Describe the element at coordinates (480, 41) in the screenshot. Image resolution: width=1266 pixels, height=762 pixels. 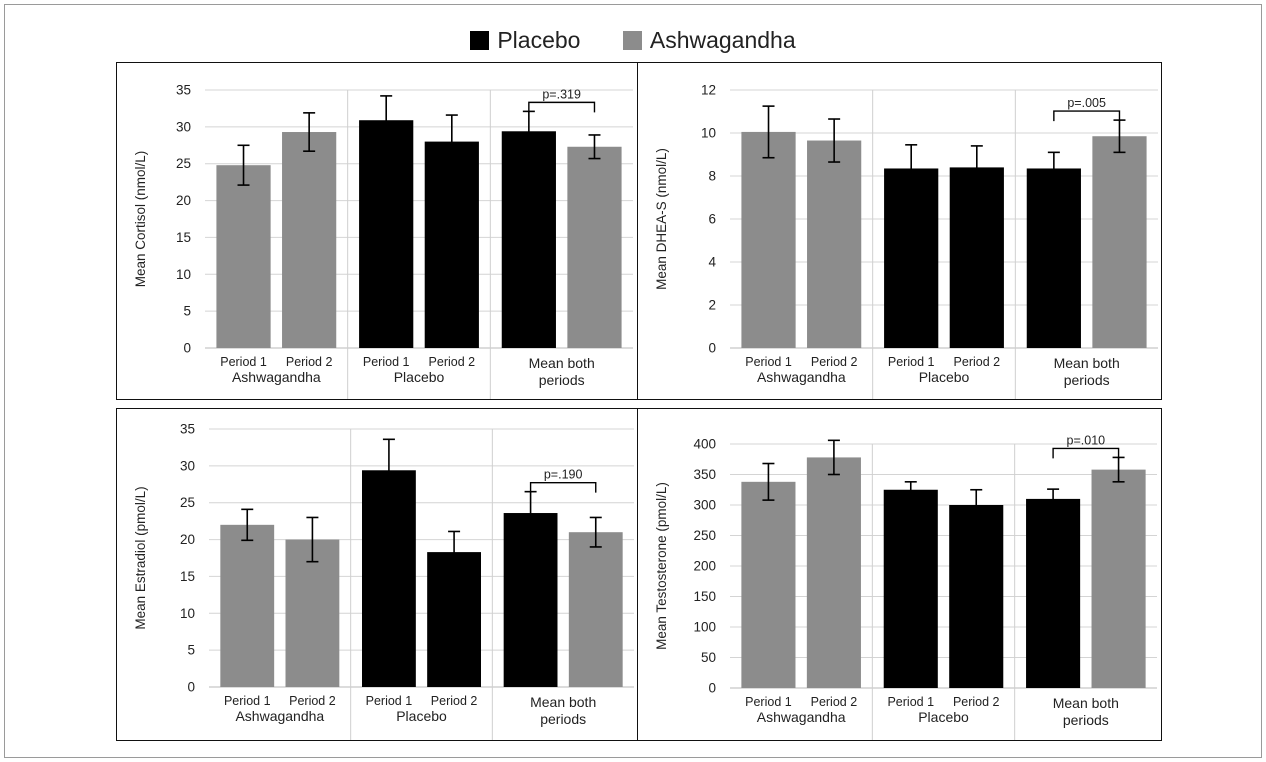
I see `legend-swatch-placebo` at that location.